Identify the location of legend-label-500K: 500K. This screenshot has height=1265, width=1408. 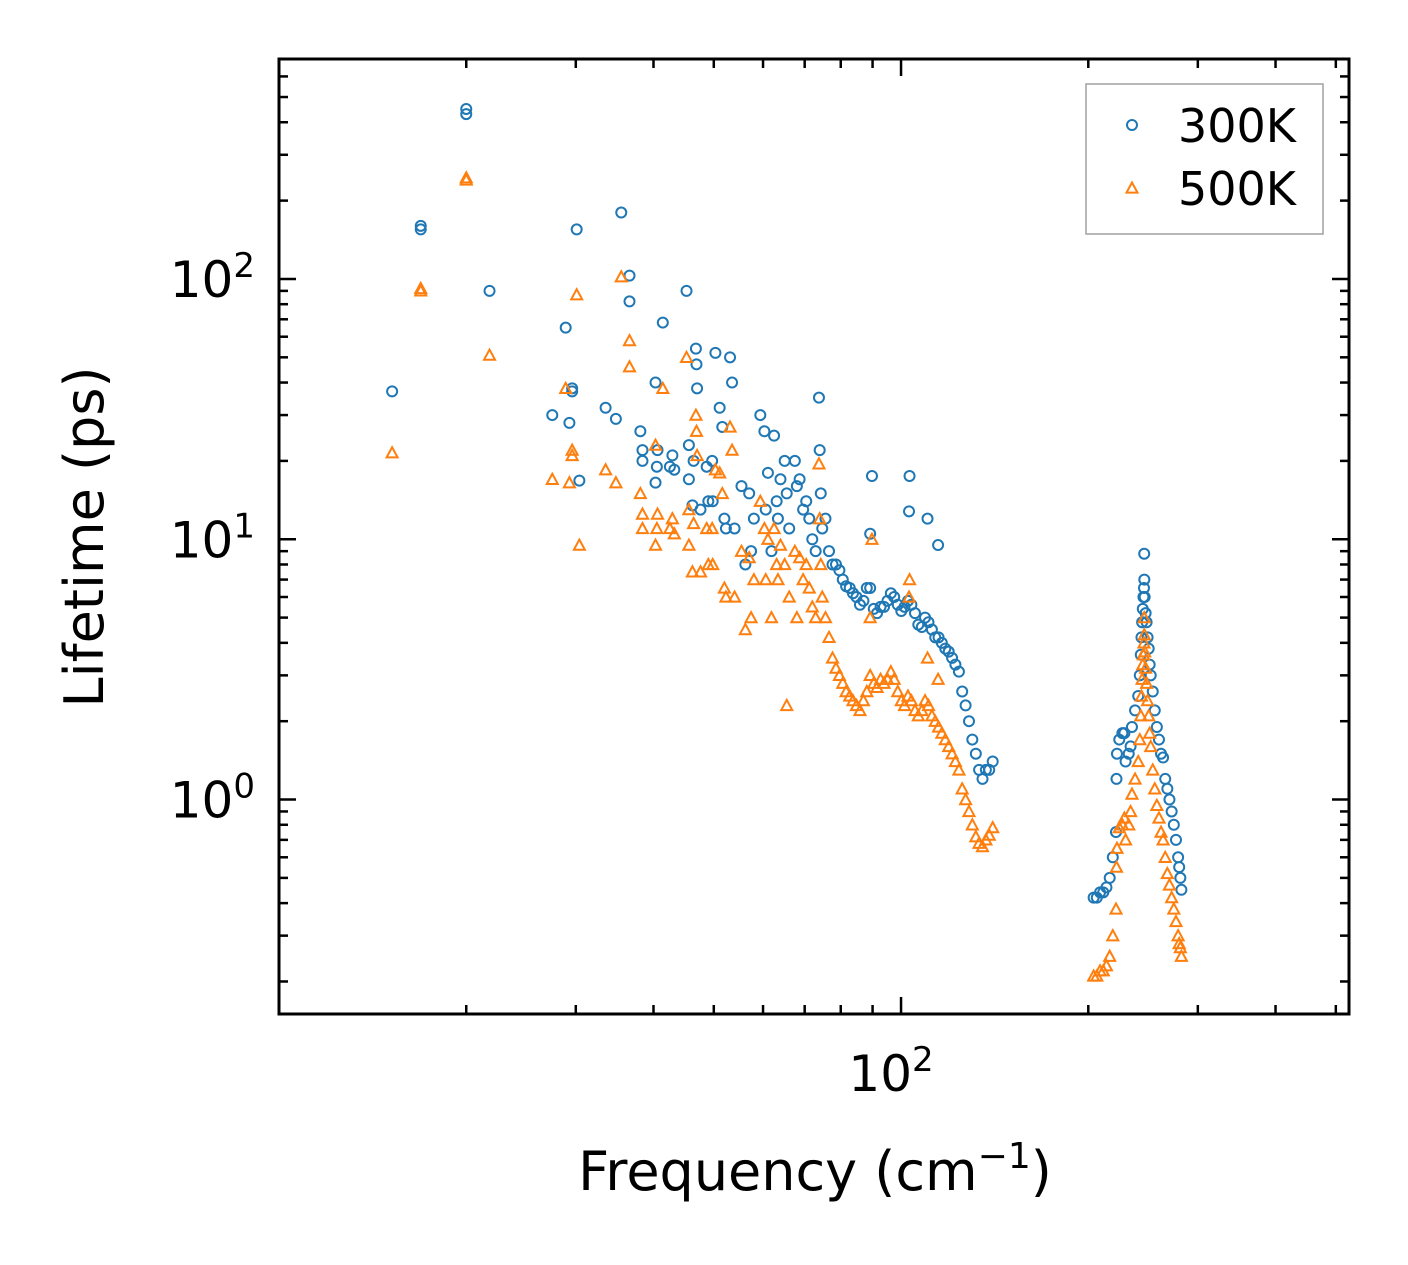
(1238, 189).